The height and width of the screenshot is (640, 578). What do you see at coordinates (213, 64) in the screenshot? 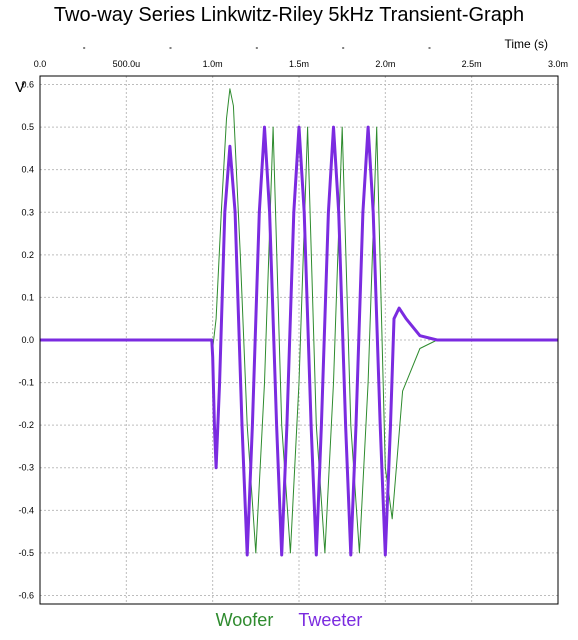
I see `x-tick-label: 1.0m` at bounding box center [213, 64].